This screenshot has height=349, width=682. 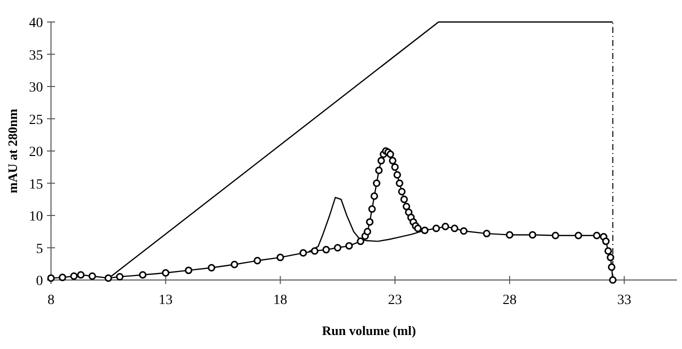 What do you see at coordinates (36, 152) in the screenshot?
I see `y-tick-label: 20` at bounding box center [36, 152].